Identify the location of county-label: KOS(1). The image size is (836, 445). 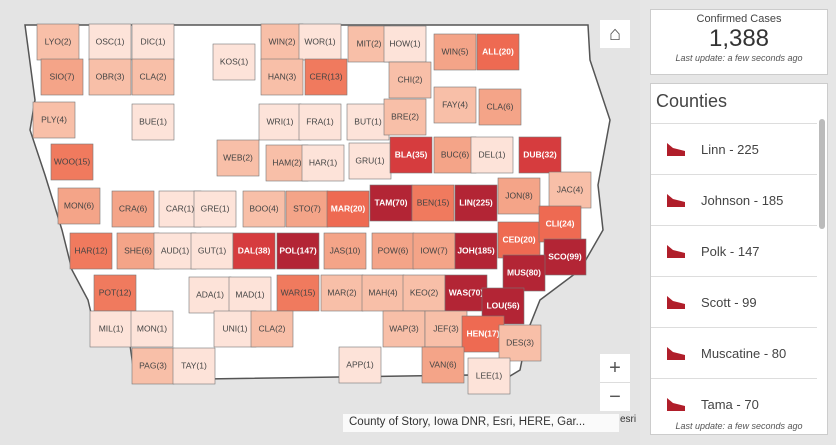
(234, 61).